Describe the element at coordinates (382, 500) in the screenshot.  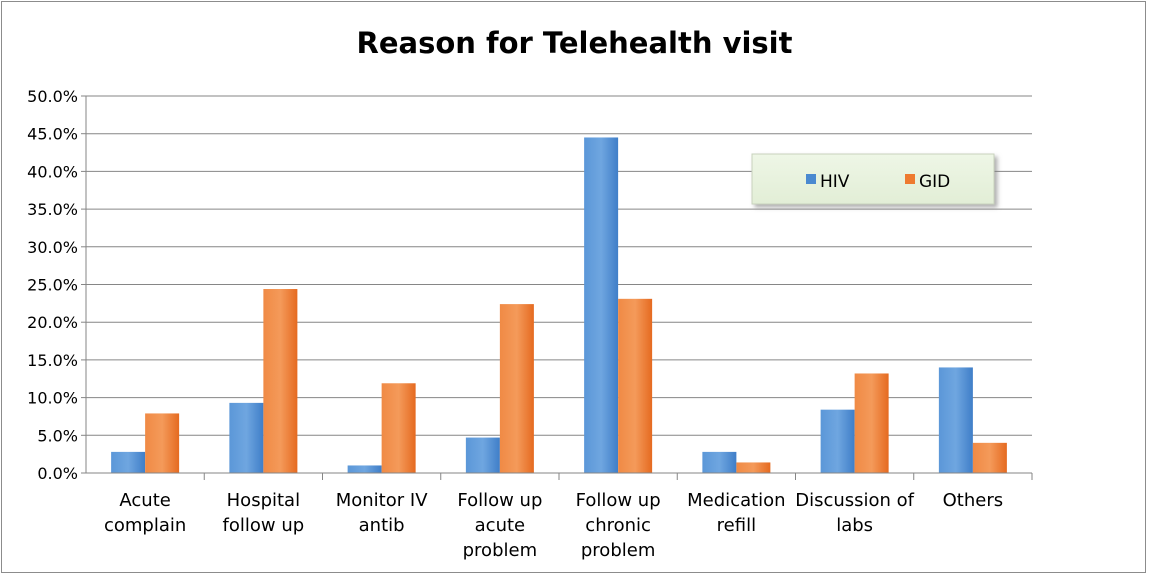
I see `x-tick-label: Monitor IV` at that location.